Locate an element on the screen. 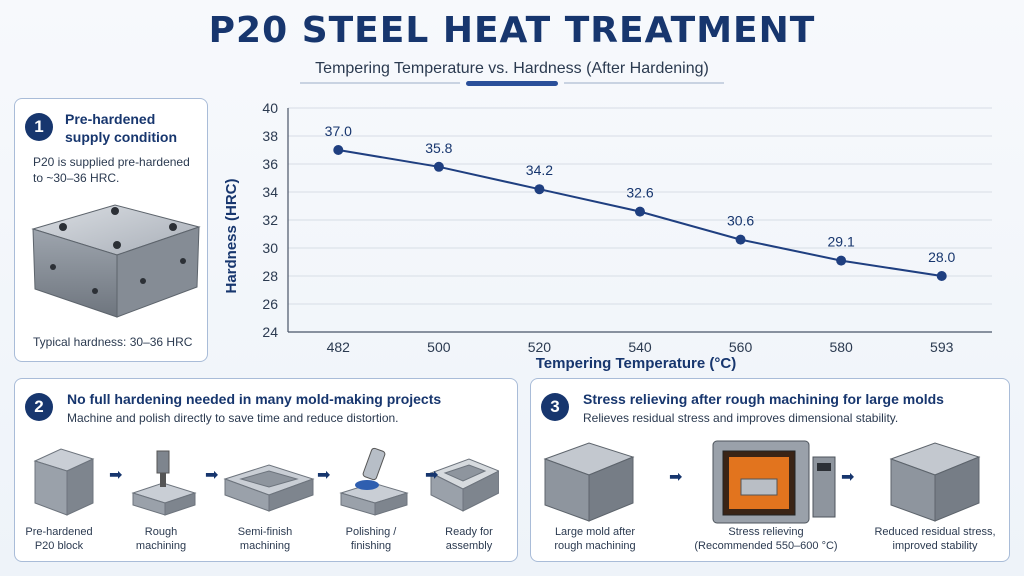  data-points is located at coordinates (640, 213).